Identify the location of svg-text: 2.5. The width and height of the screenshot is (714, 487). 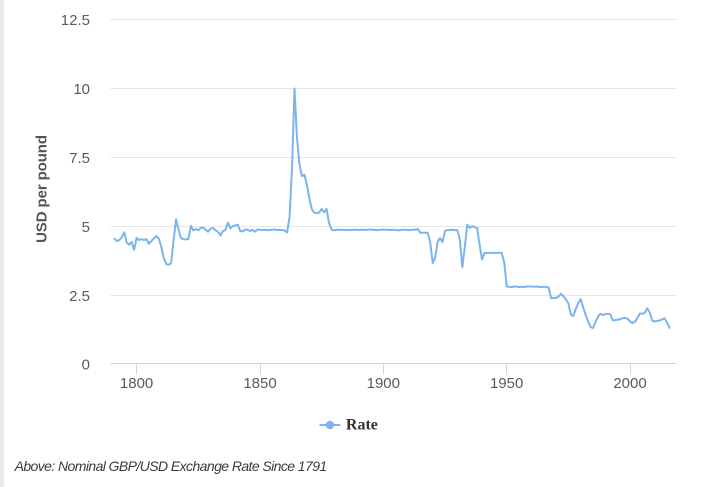
(79, 296).